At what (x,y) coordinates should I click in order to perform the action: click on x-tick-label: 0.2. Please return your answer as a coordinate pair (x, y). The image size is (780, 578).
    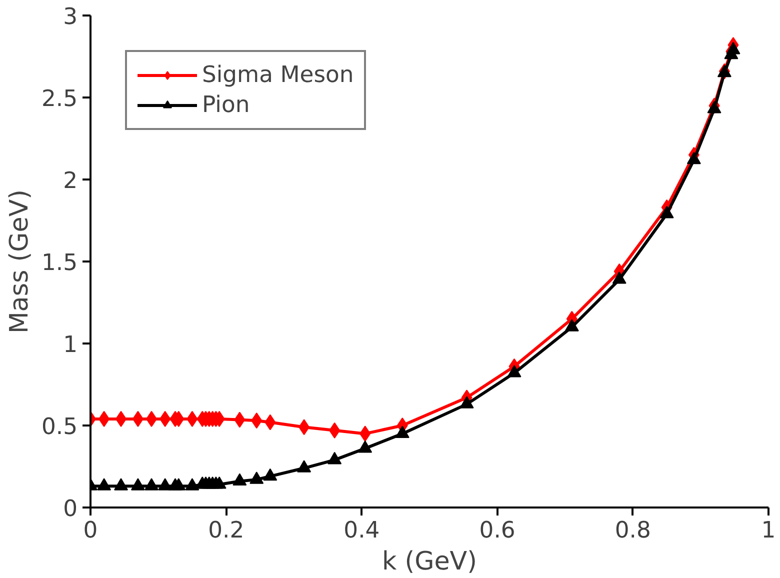
    Looking at the image, I should click on (226, 531).